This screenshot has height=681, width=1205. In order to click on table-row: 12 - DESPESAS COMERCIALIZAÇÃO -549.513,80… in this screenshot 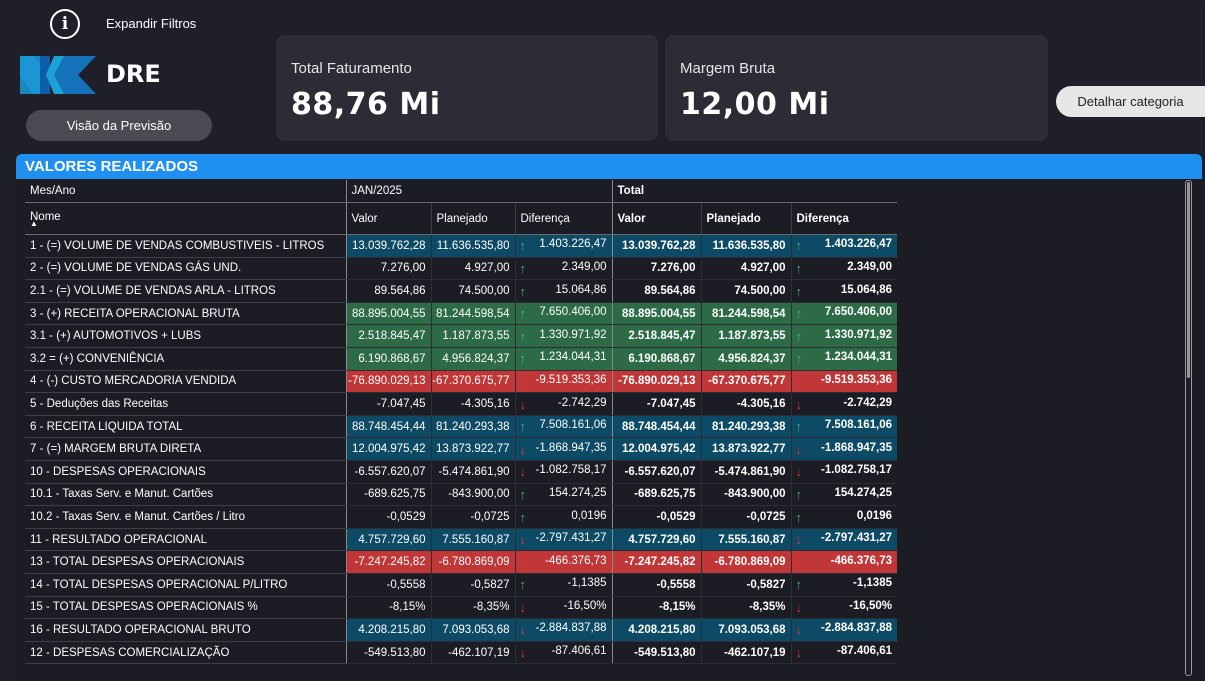, I will do `click(461, 653)`.